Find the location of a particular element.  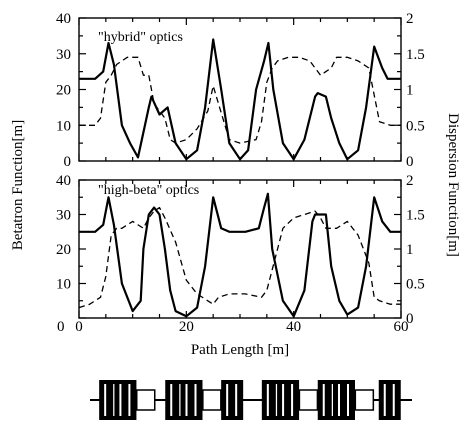

top-dispersion-line is located at coordinates (240, 100).